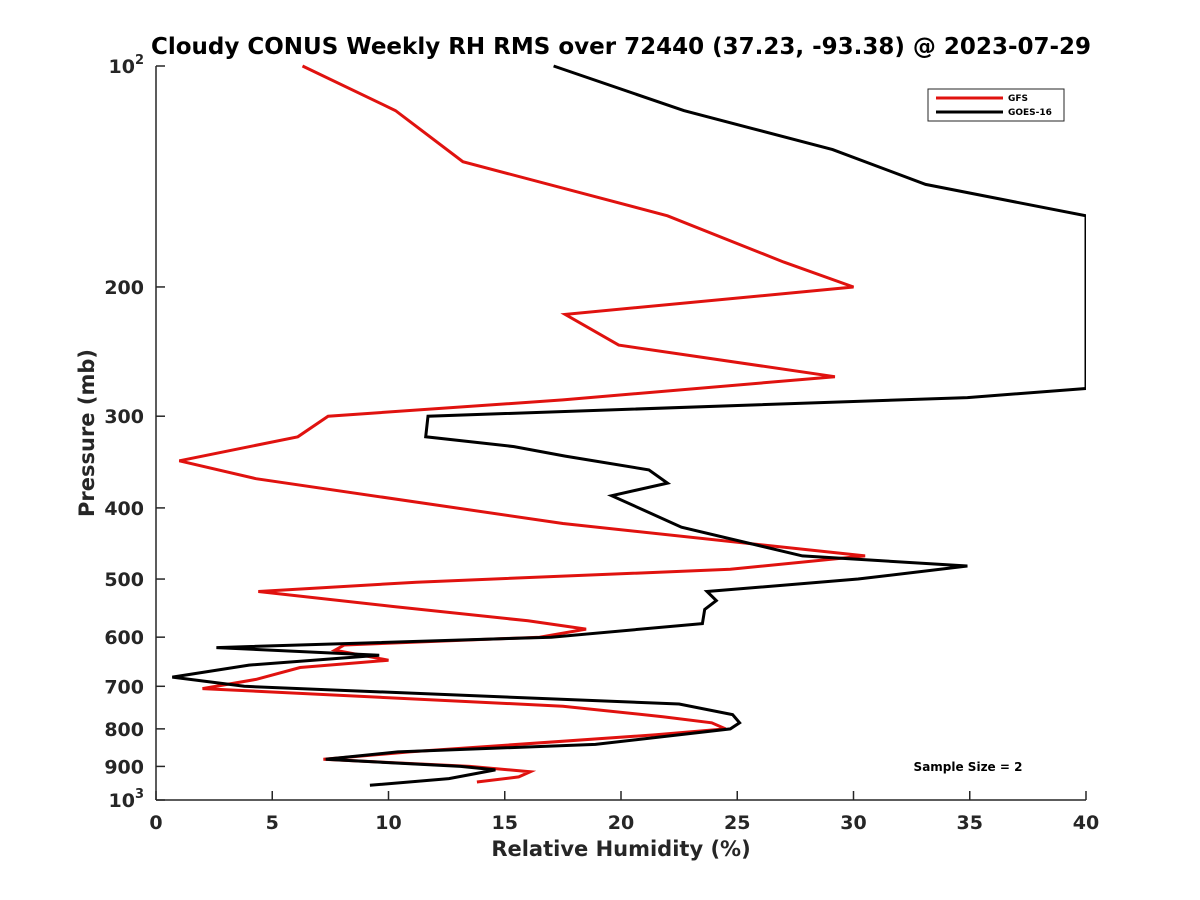 This screenshot has height=900, width=1200. Describe the element at coordinates (124, 509) in the screenshot. I see `y-tick-label: 400` at that location.